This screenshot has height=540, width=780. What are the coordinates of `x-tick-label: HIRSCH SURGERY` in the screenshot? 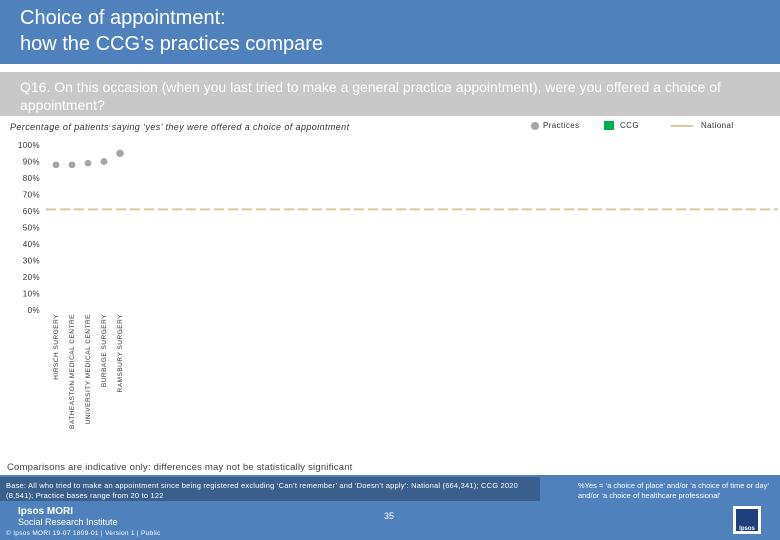 It's located at (56, 347).